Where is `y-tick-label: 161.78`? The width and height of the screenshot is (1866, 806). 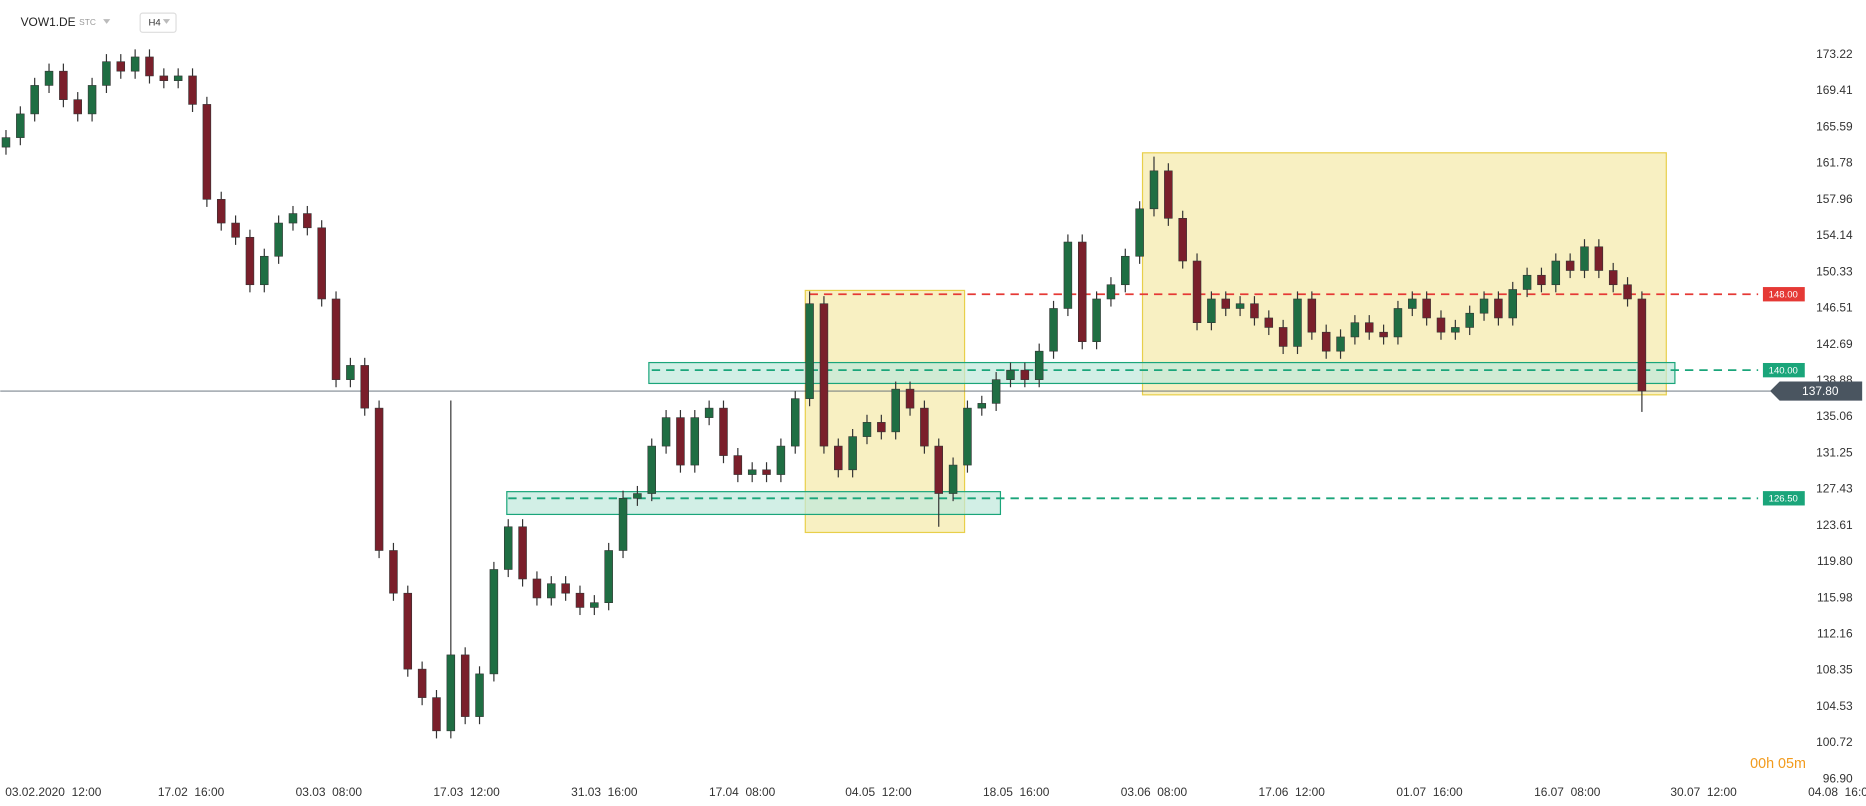 y-tick-label: 161.78 is located at coordinates (1834, 163).